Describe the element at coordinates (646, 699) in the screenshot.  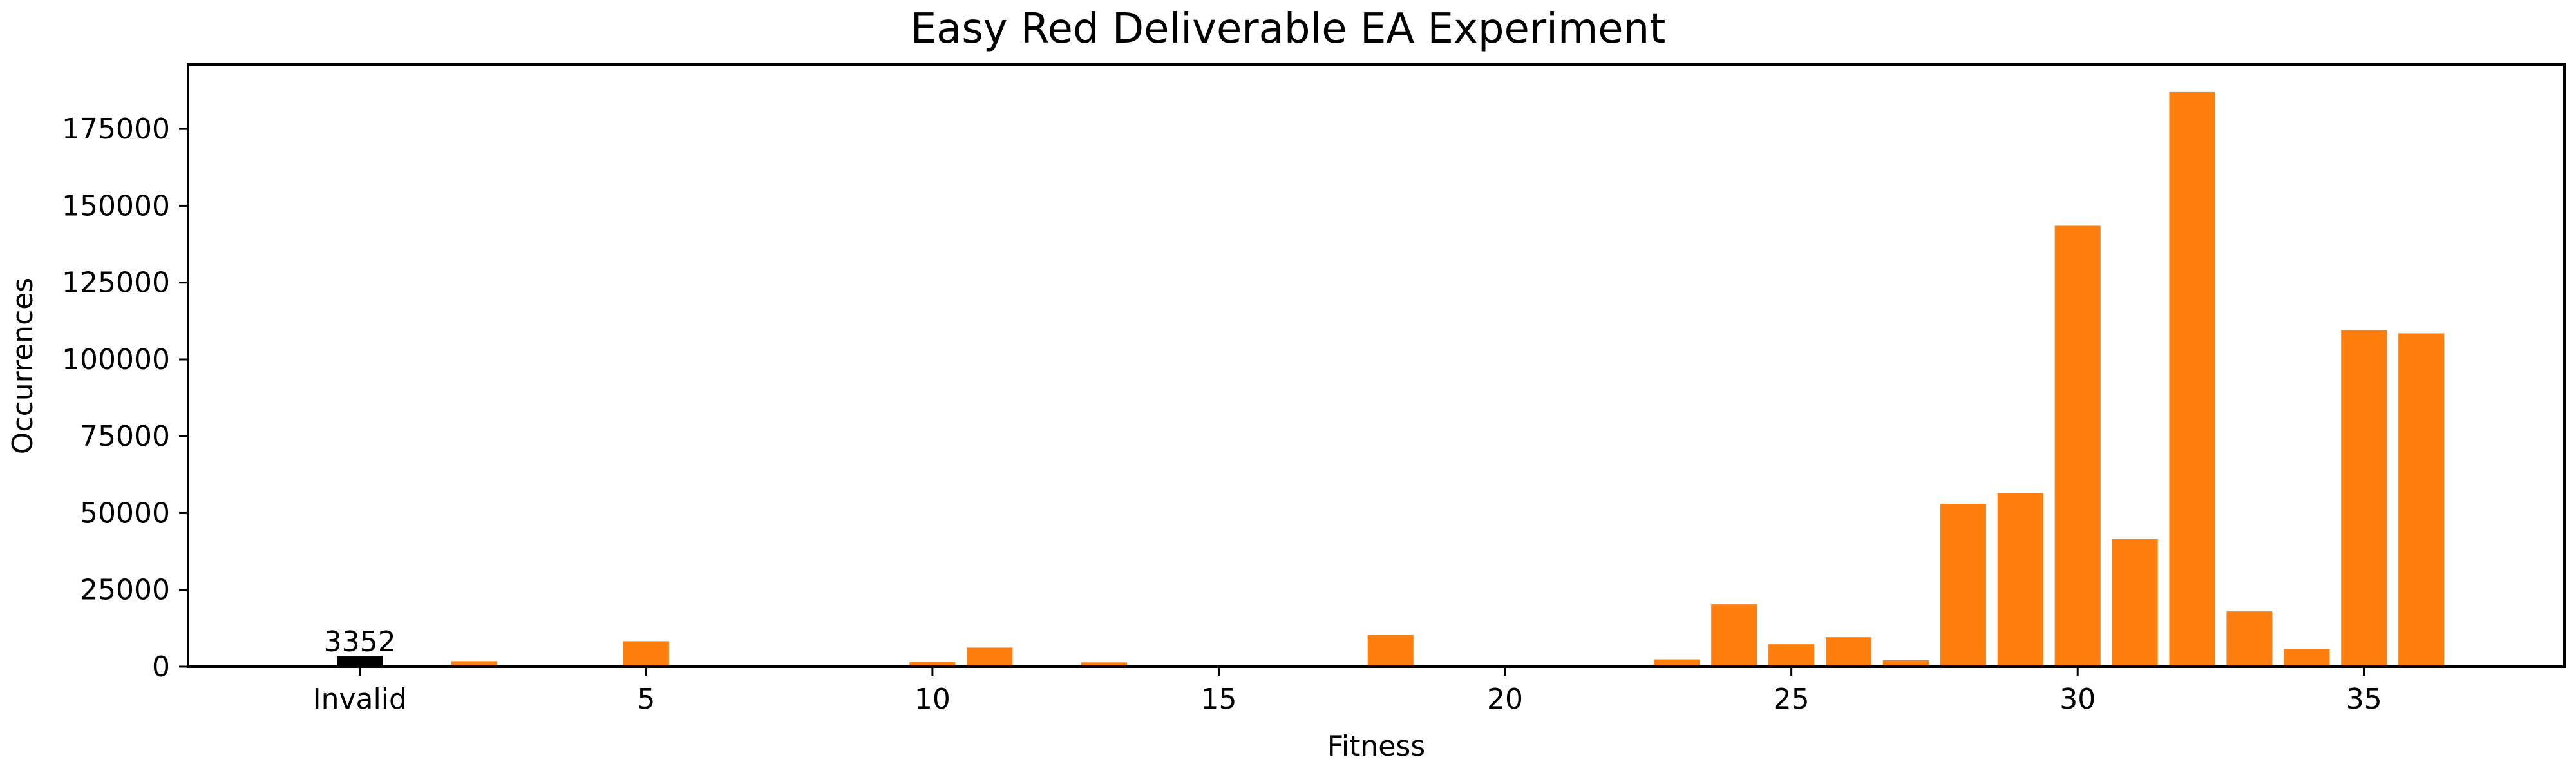
I see `x-tick-label: 5` at that location.